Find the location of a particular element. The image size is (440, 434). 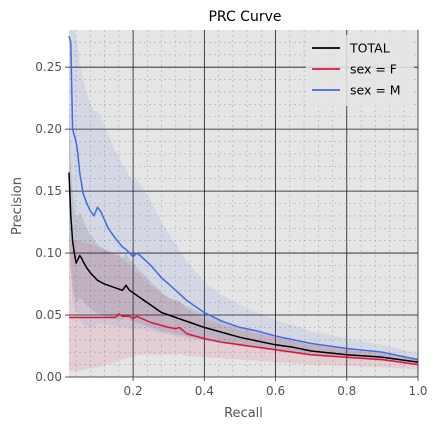

y-axis-label: Precision is located at coordinates (17, 206).